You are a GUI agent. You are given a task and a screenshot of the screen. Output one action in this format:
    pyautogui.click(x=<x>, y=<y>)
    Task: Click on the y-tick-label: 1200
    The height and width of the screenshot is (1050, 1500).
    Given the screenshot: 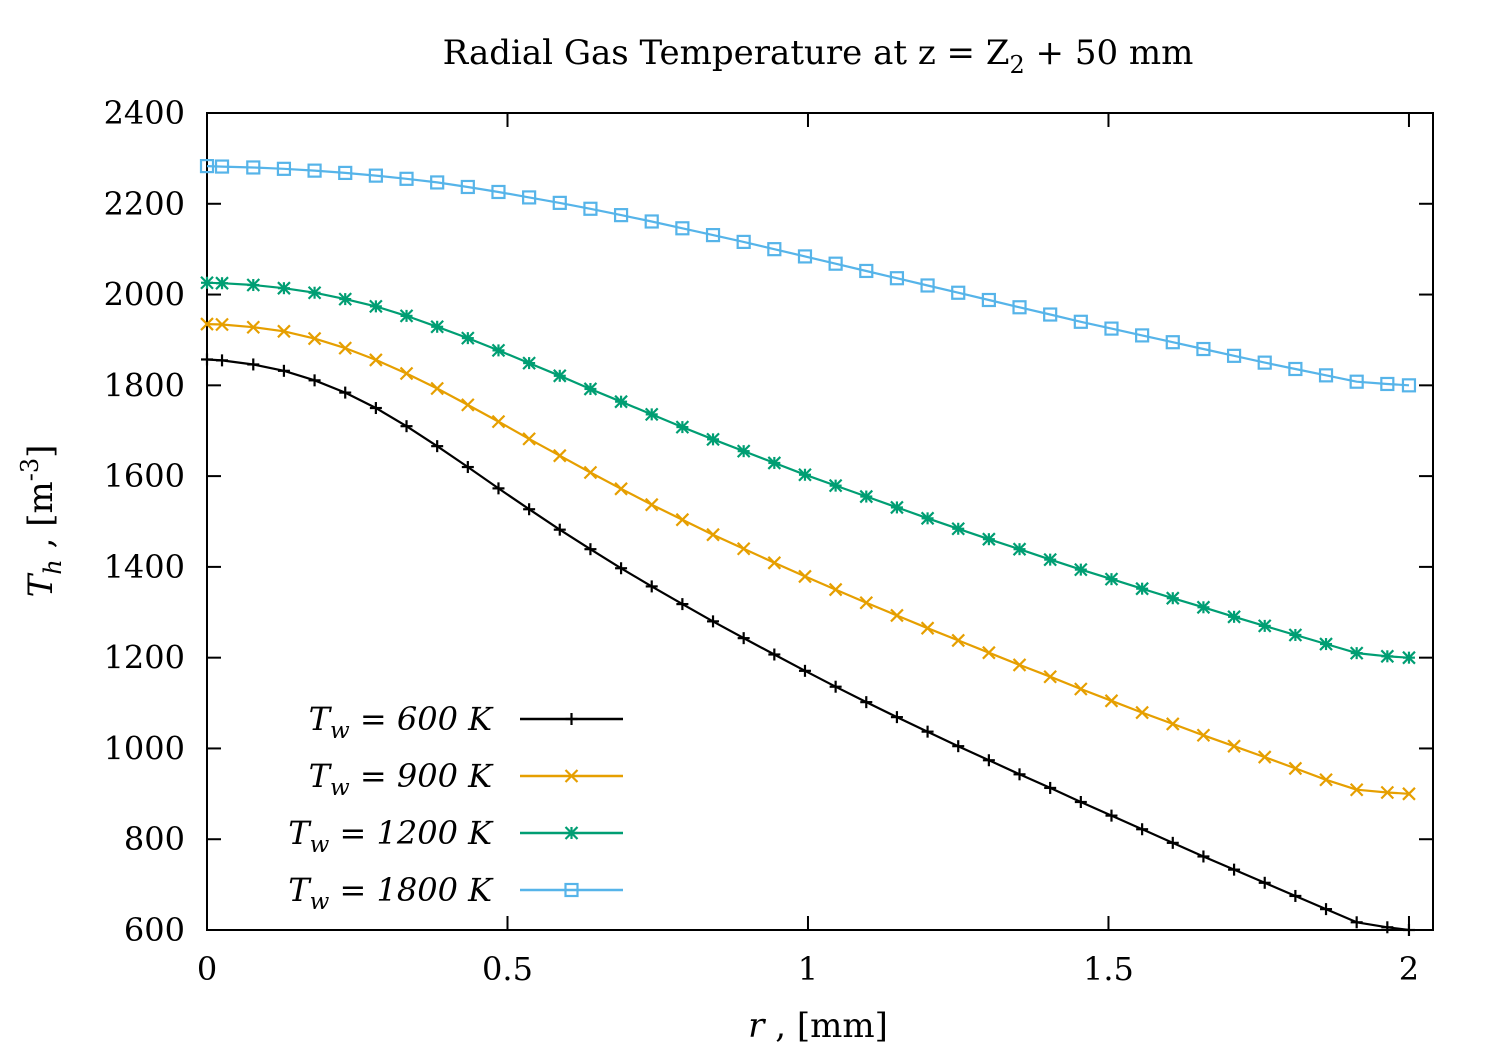 What is the action you would take?
    pyautogui.click(x=144, y=658)
    